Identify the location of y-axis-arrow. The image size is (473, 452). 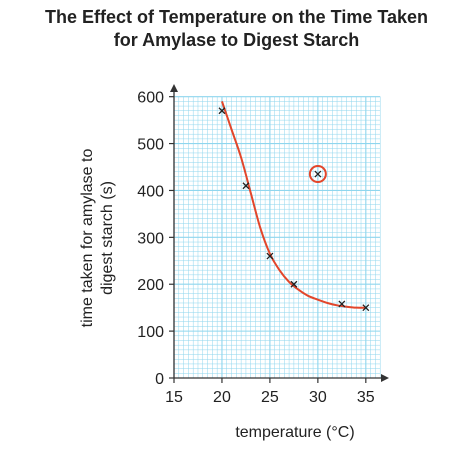
(174, 88).